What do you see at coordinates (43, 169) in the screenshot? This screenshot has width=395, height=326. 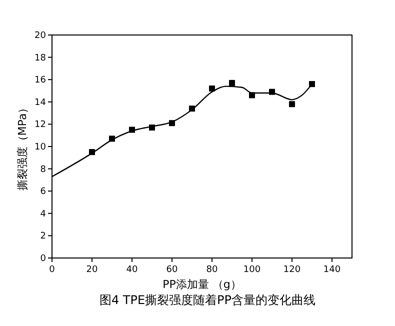 I see `y-tick-label: 8` at bounding box center [43, 169].